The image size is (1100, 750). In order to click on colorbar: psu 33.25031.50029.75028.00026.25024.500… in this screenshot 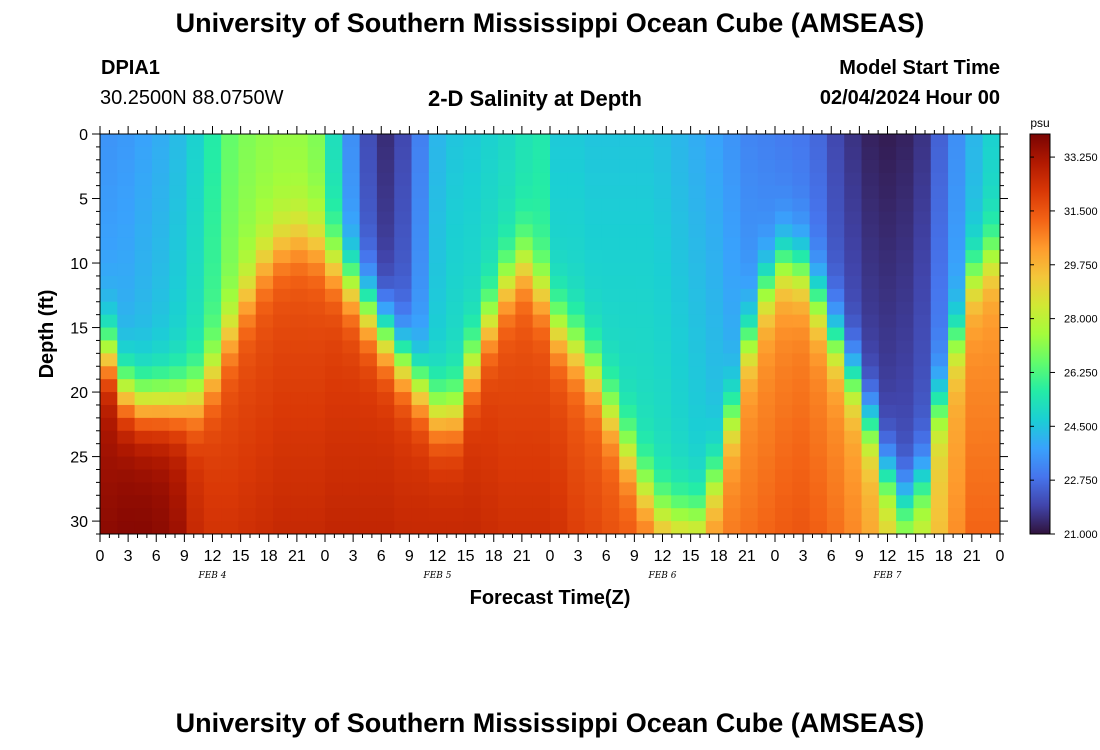, I will do `click(1063, 328)`.